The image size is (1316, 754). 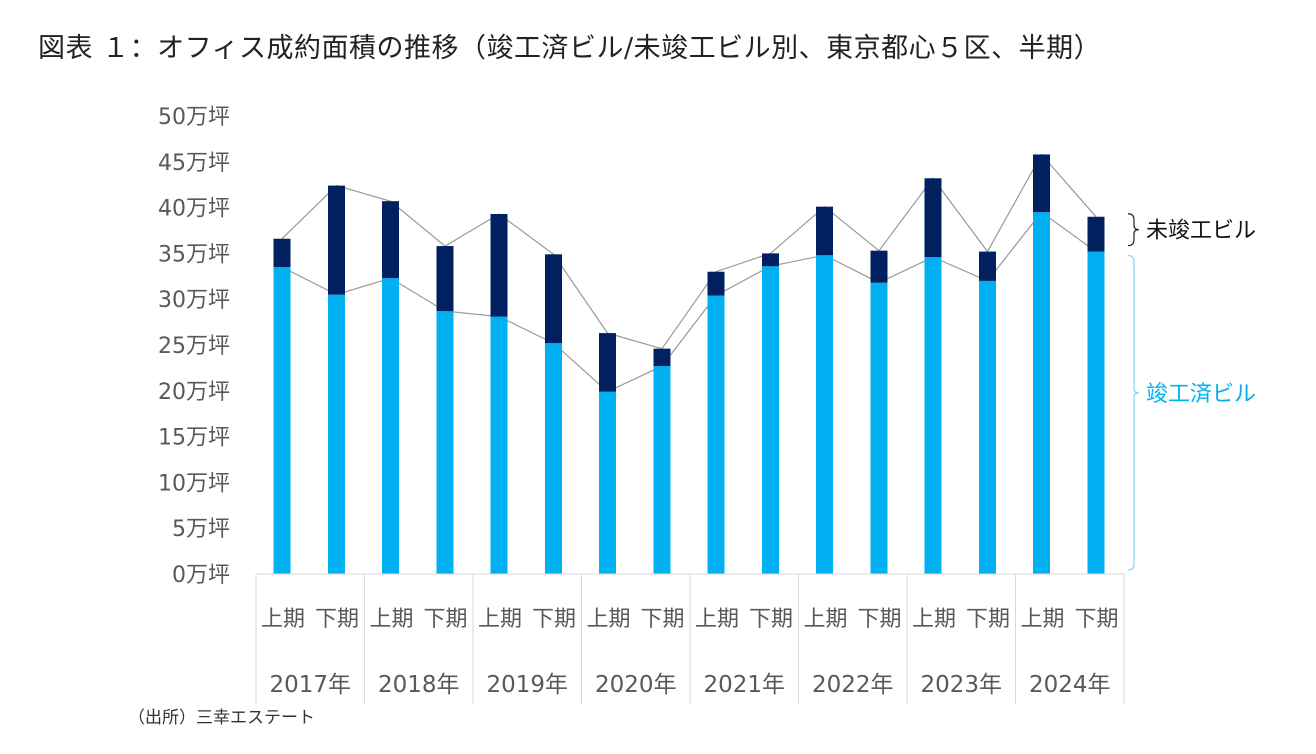 I want to click on y-tick-label: 35万坪, so click(x=194, y=254).